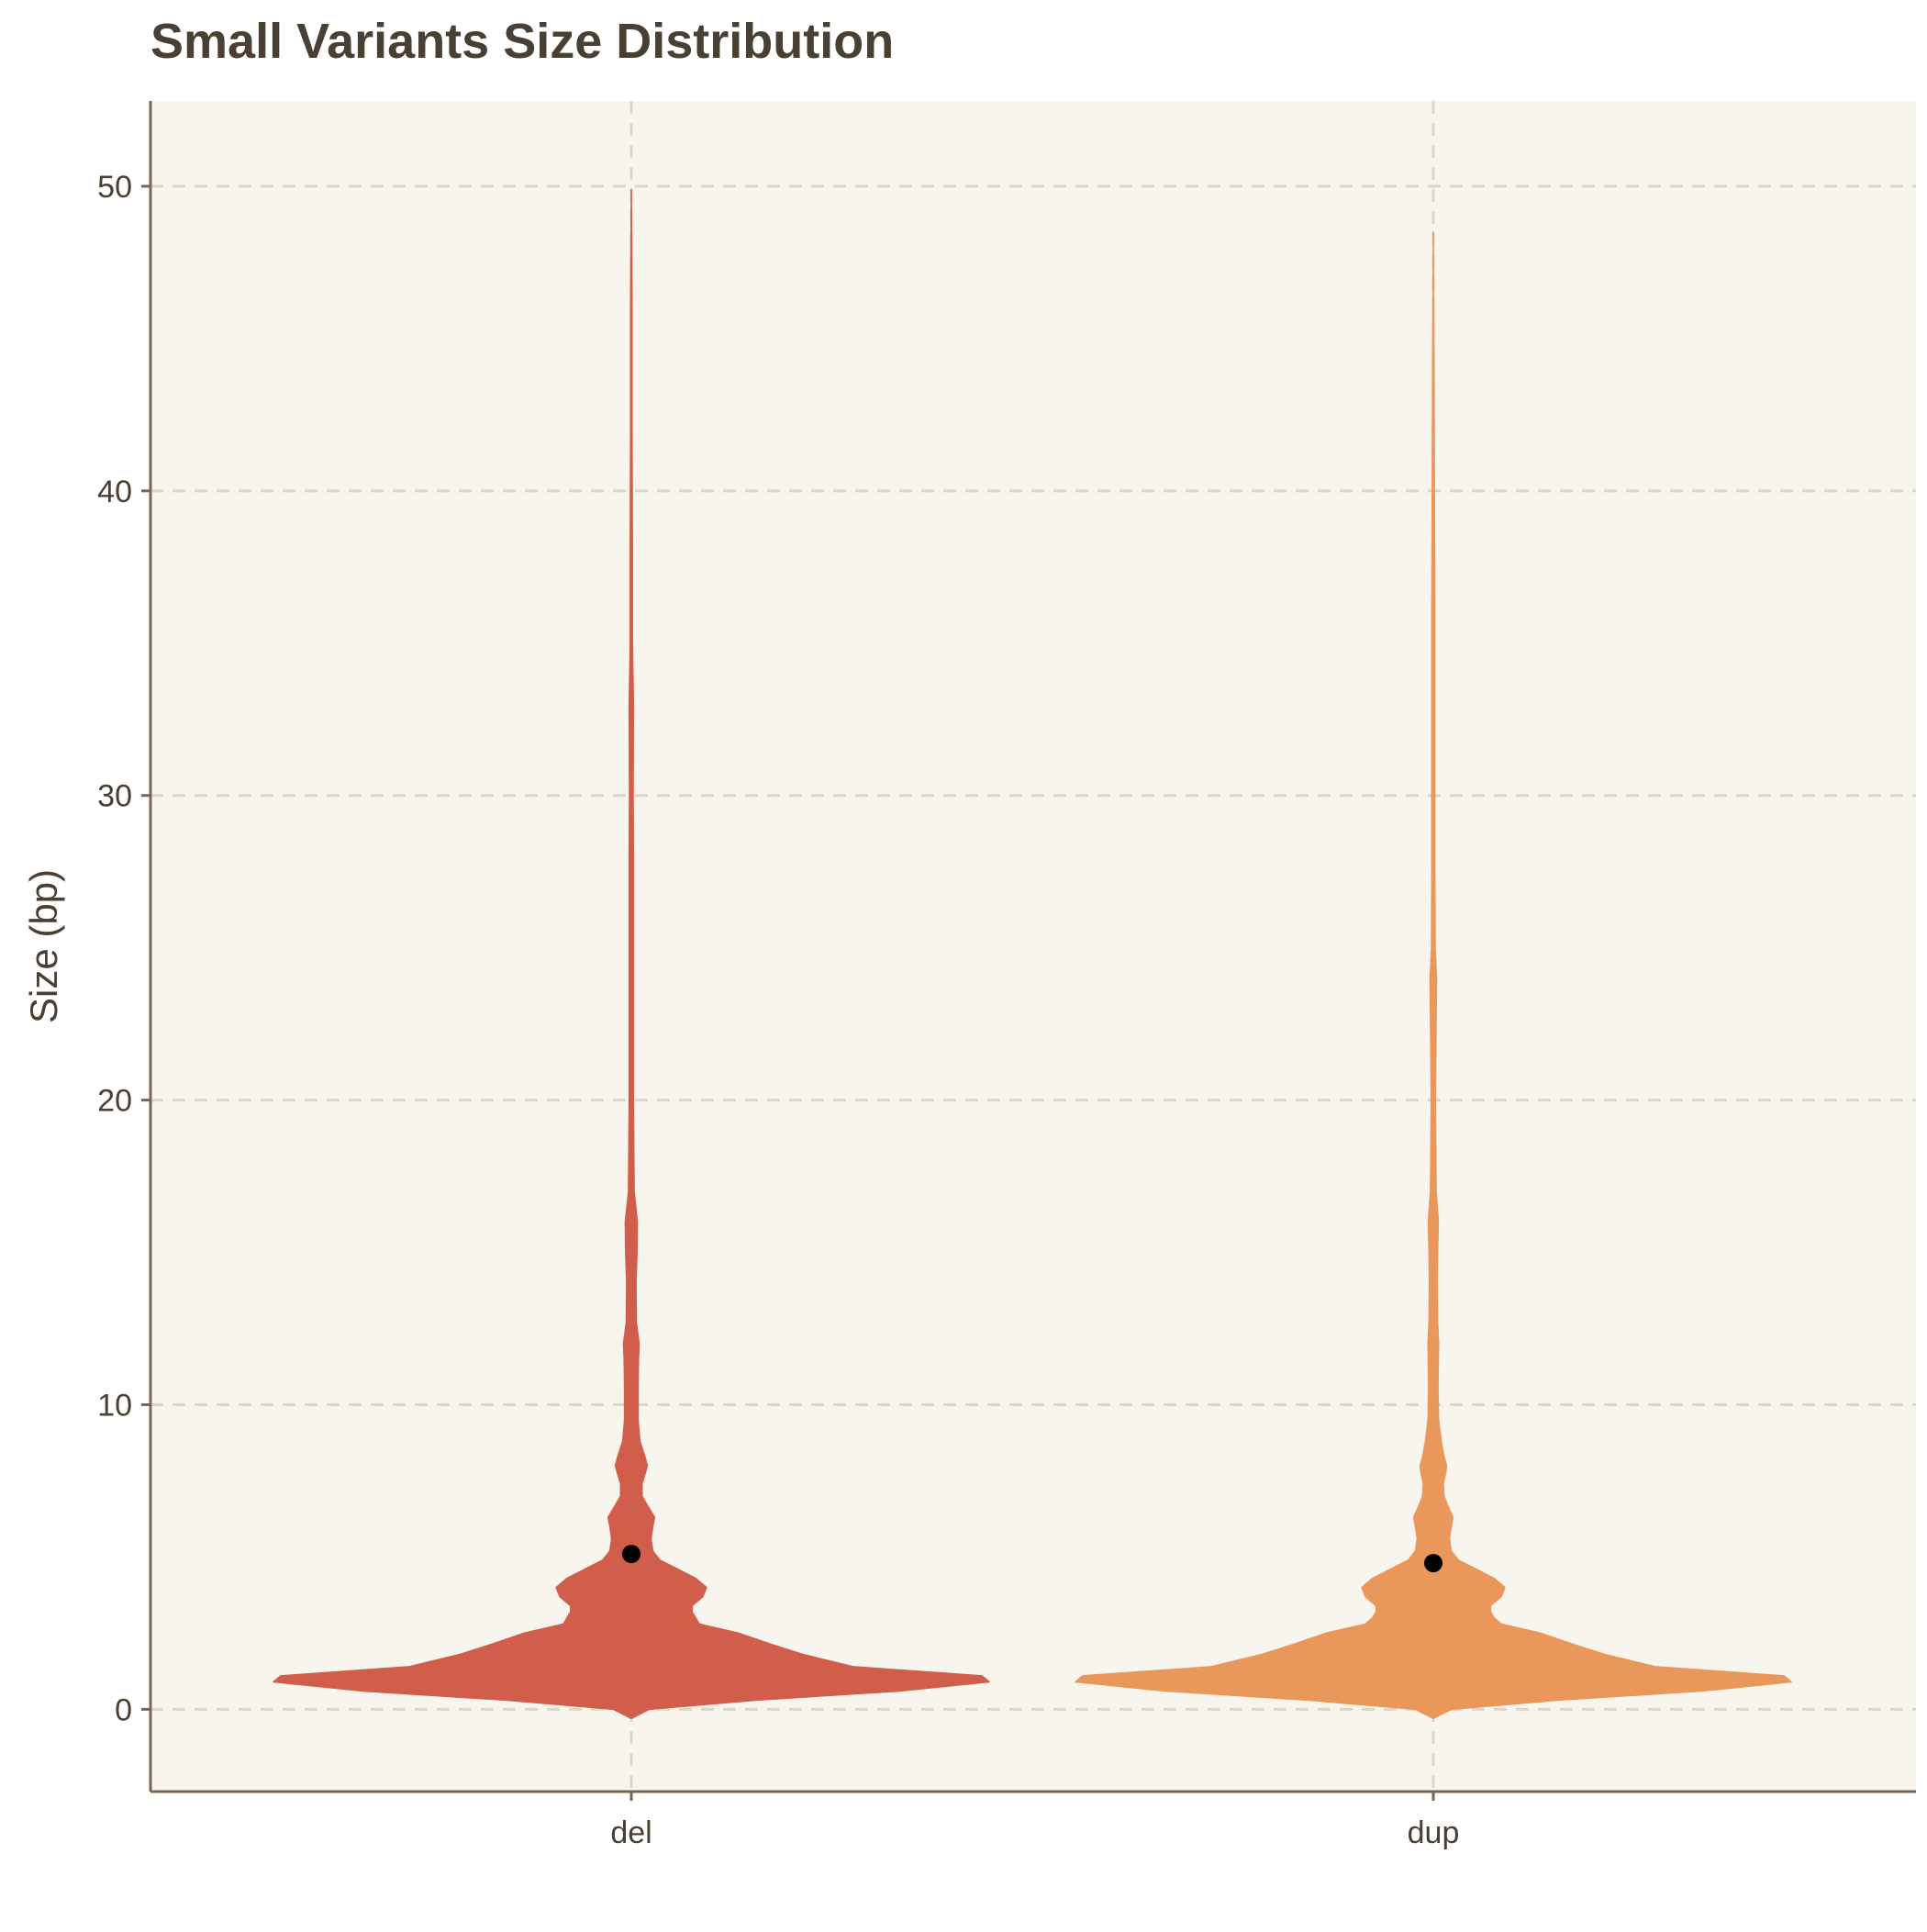 The height and width of the screenshot is (1932, 1927). Describe the element at coordinates (123, 1709) in the screenshot. I see `y-tick-label: 0` at that location.